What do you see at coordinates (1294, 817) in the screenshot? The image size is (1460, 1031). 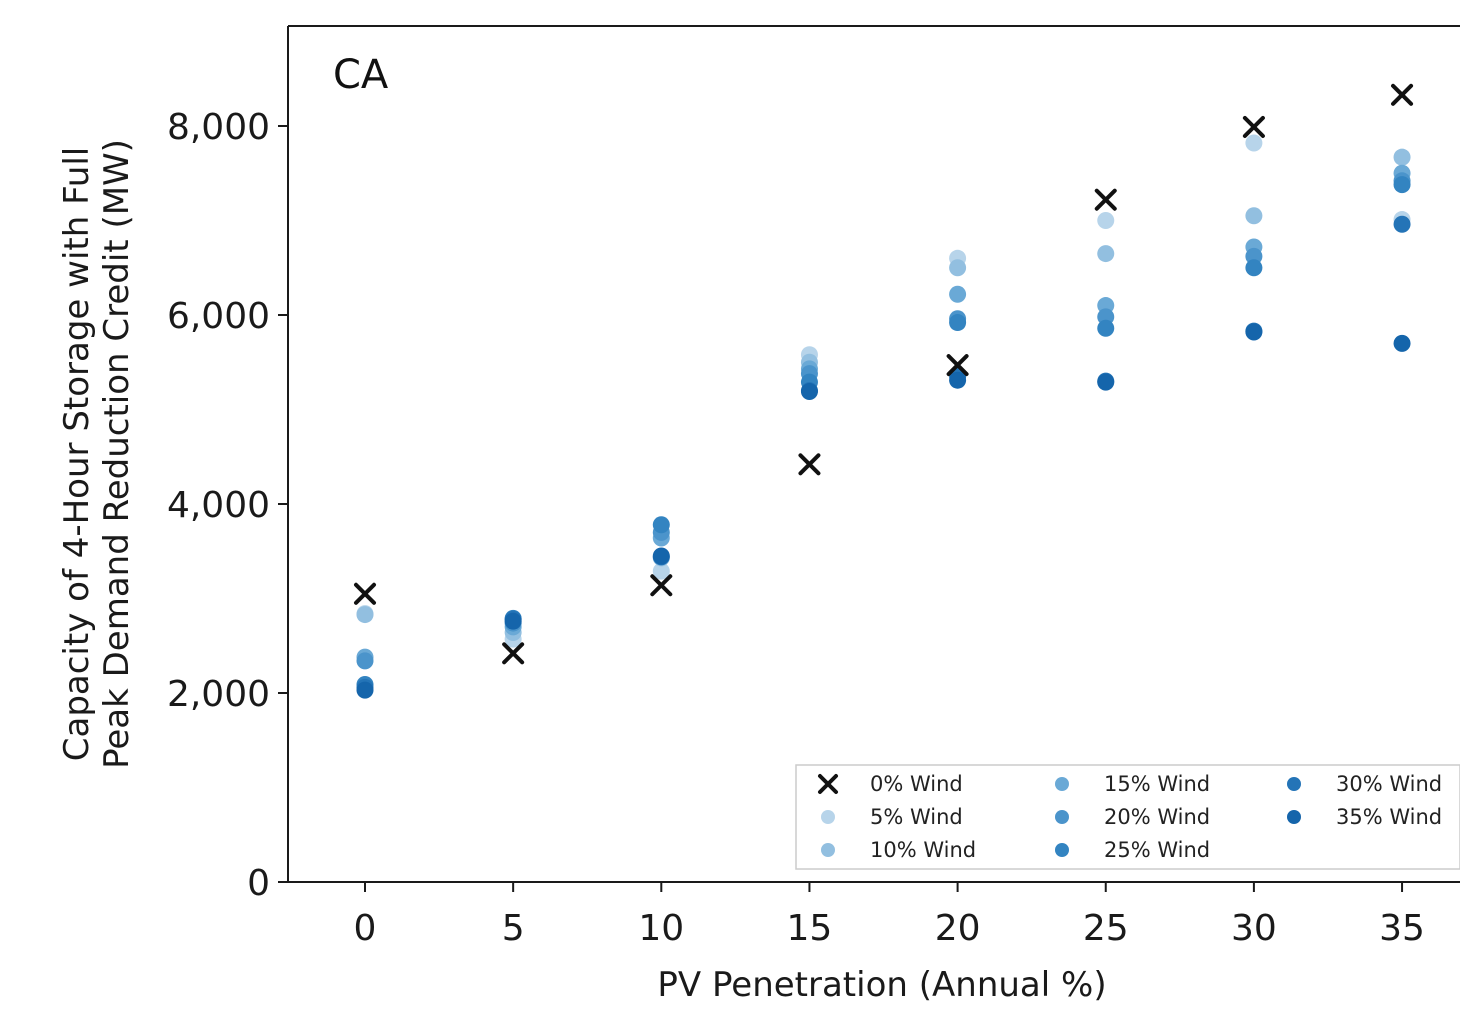 I see `legend-marker-35pct-wind` at bounding box center [1294, 817].